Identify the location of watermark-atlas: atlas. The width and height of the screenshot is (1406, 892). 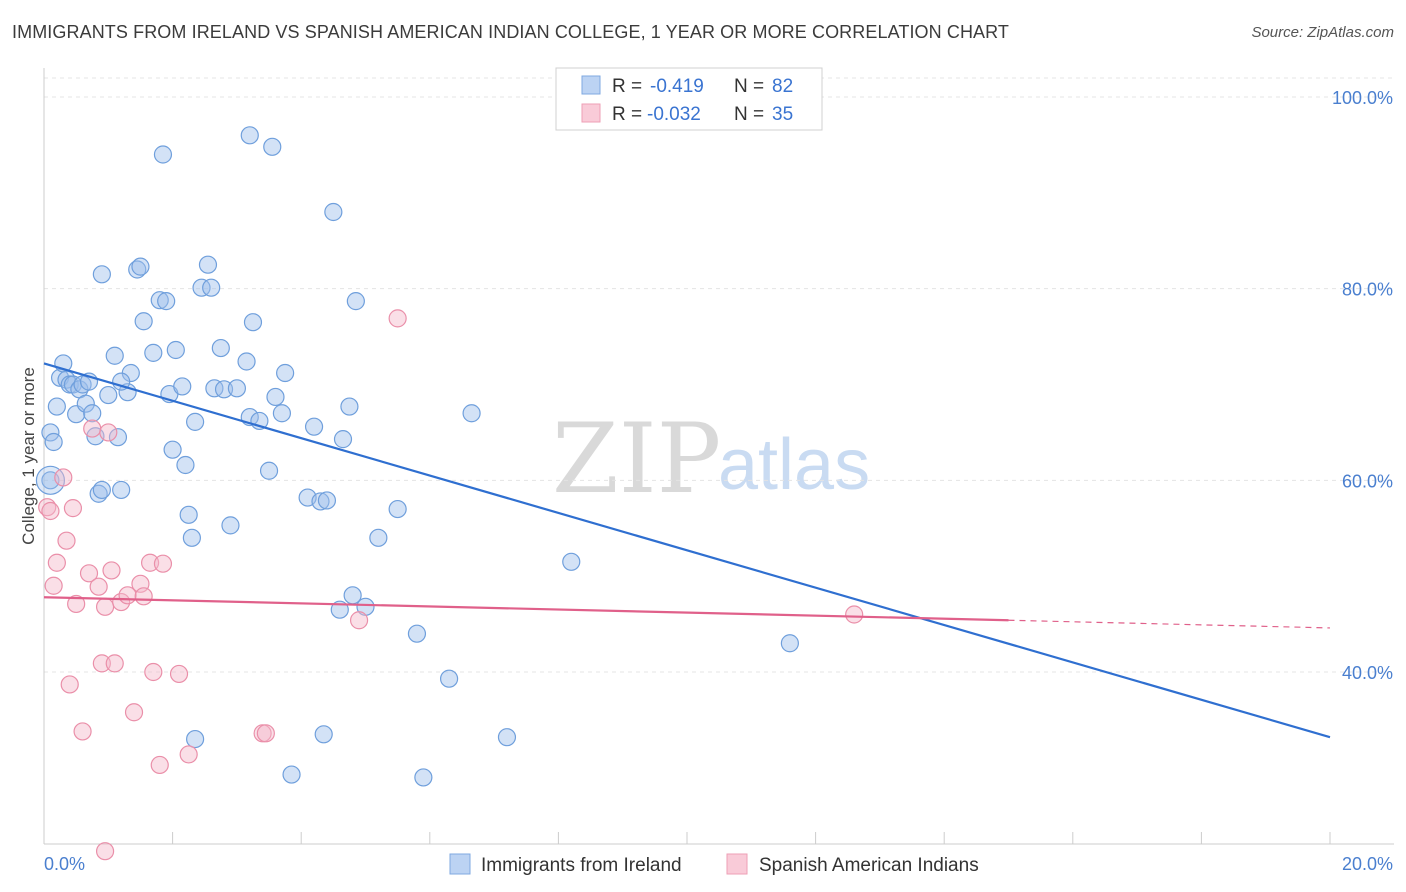
(794, 465).